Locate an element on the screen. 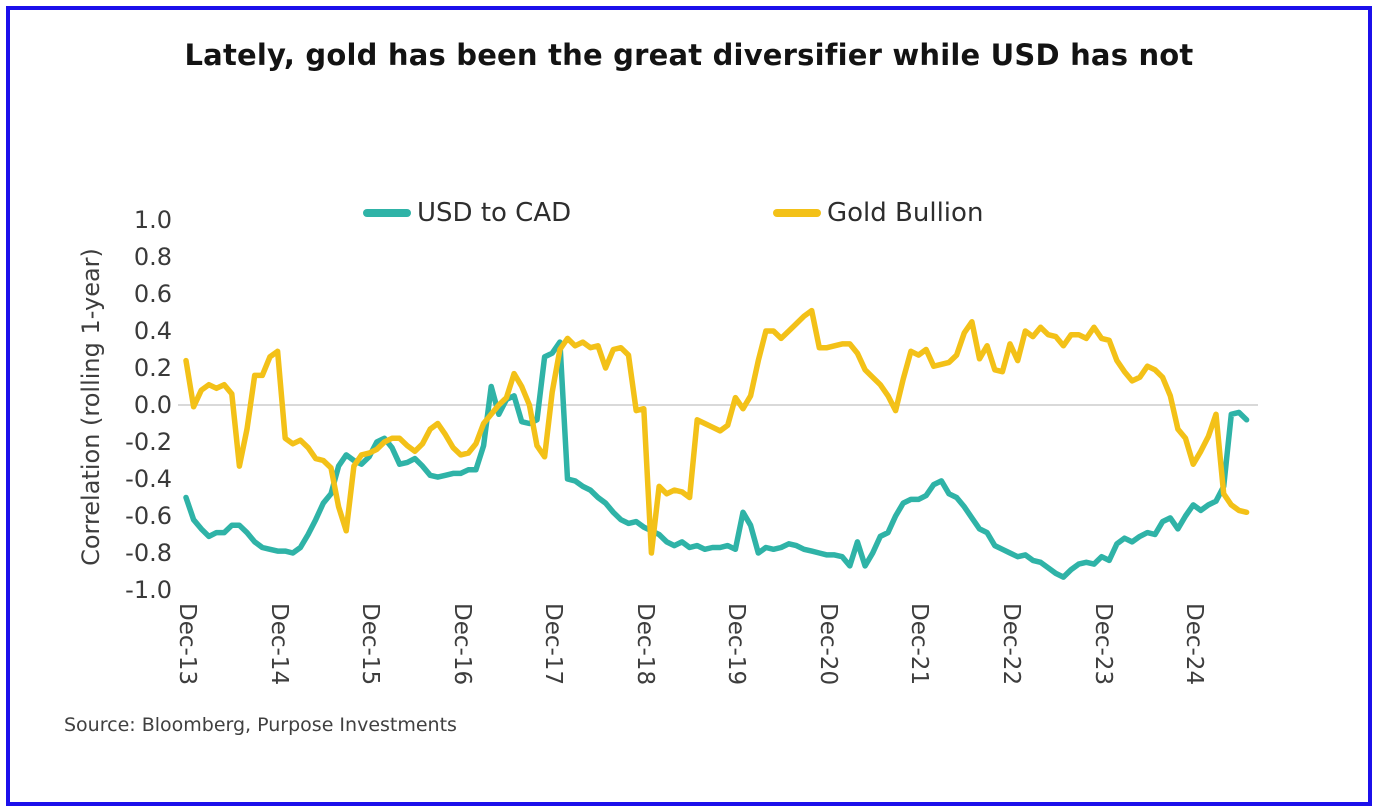 The height and width of the screenshot is (812, 1378). y-tick-label: 0.8 is located at coordinates (152, 257).